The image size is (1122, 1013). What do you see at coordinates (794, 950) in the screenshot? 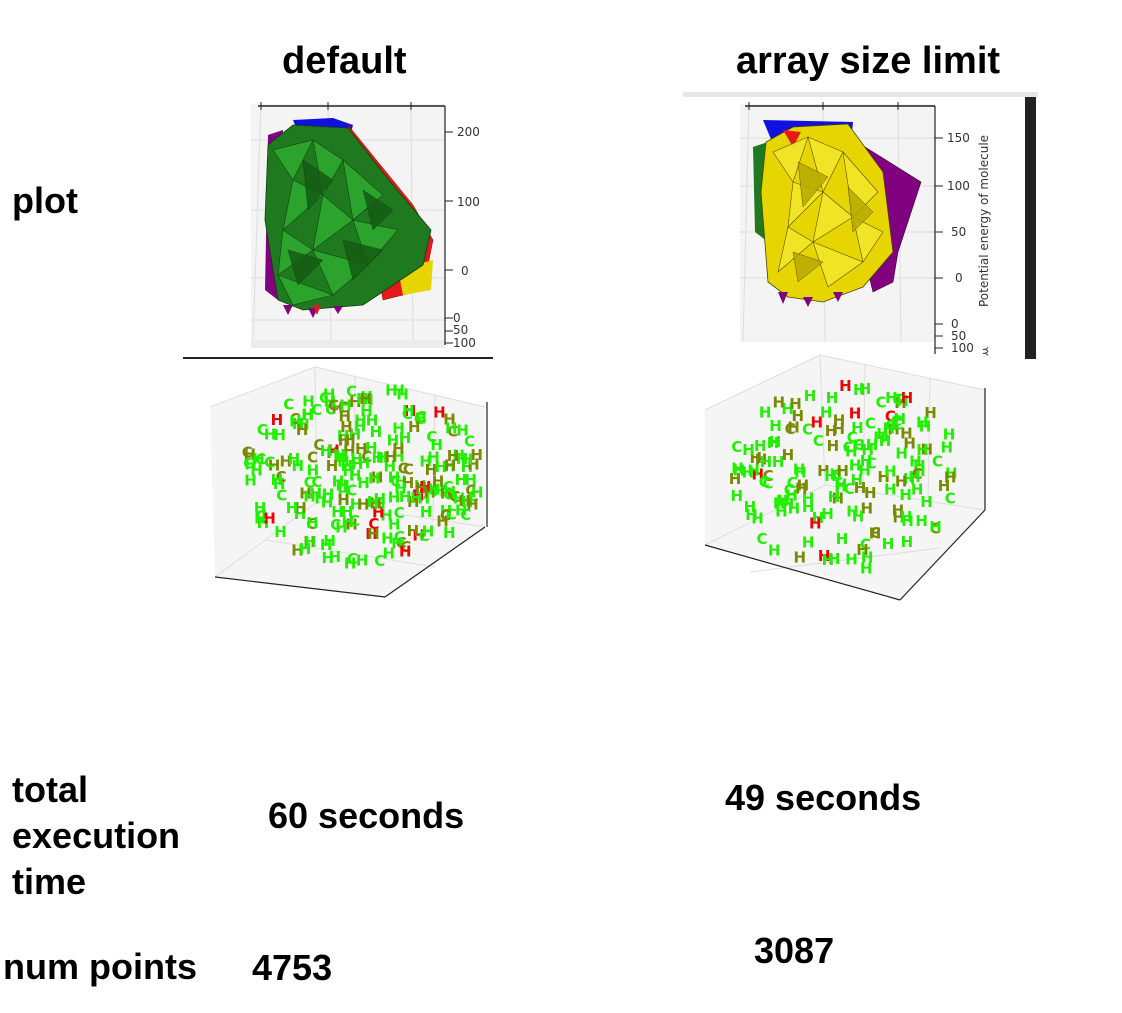
I see `array-num-points: 3087` at bounding box center [794, 950].